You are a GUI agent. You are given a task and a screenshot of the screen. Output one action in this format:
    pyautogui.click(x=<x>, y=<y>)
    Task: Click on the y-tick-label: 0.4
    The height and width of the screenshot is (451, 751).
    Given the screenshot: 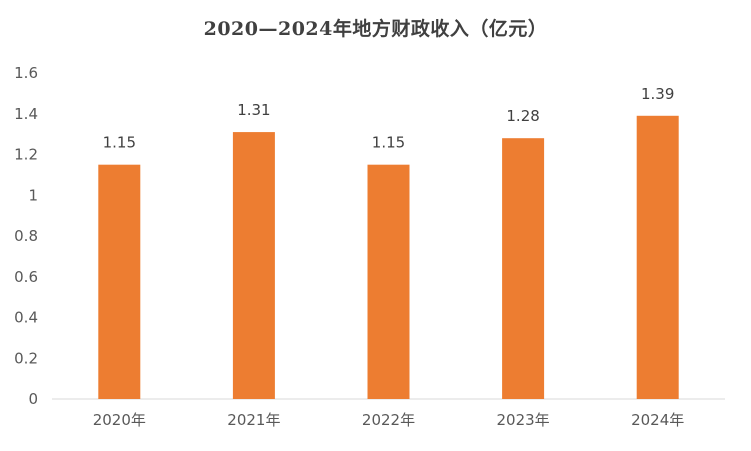 What is the action you would take?
    pyautogui.click(x=26, y=318)
    